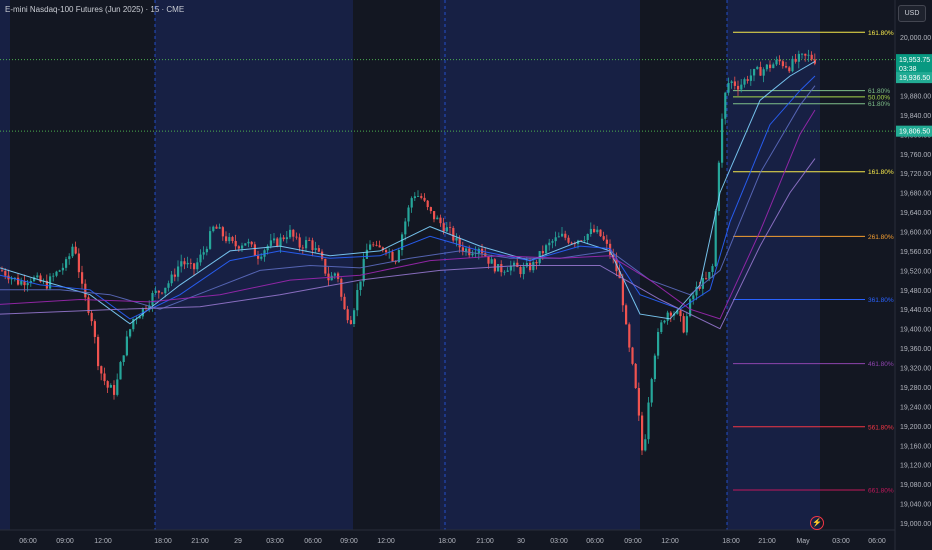 Image resolution: width=932 pixels, height=550 pixels. What do you see at coordinates (817, 523) in the screenshot?
I see `lightning-icon: ⚡` at bounding box center [817, 523].